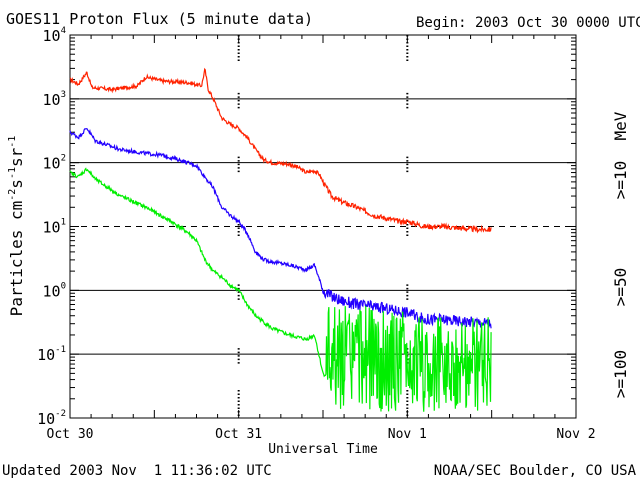 The height and width of the screenshot is (480, 640). What do you see at coordinates (620, 125) in the screenshot?
I see `label-mev: MeV` at bounding box center [620, 125].